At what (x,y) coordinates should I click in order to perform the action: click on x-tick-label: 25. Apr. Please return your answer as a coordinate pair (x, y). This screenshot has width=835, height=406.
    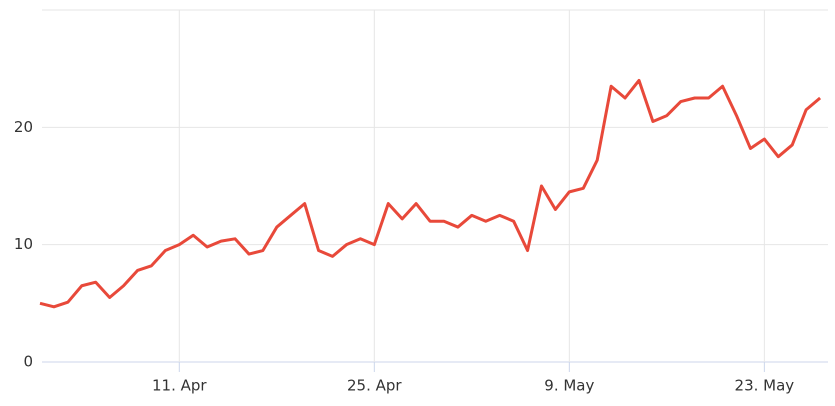
    Looking at the image, I should click on (374, 386).